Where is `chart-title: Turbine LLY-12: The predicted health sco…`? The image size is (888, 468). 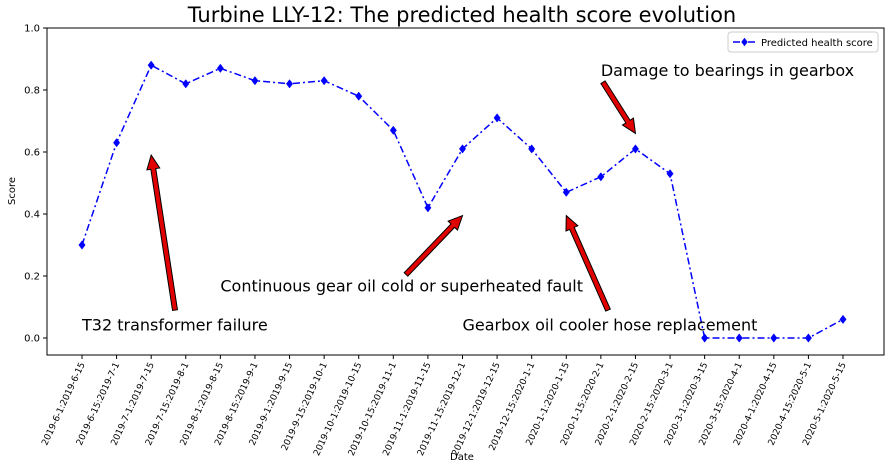
chart-title: Turbine LLY-12: The predicted health sco… is located at coordinates (462, 15).